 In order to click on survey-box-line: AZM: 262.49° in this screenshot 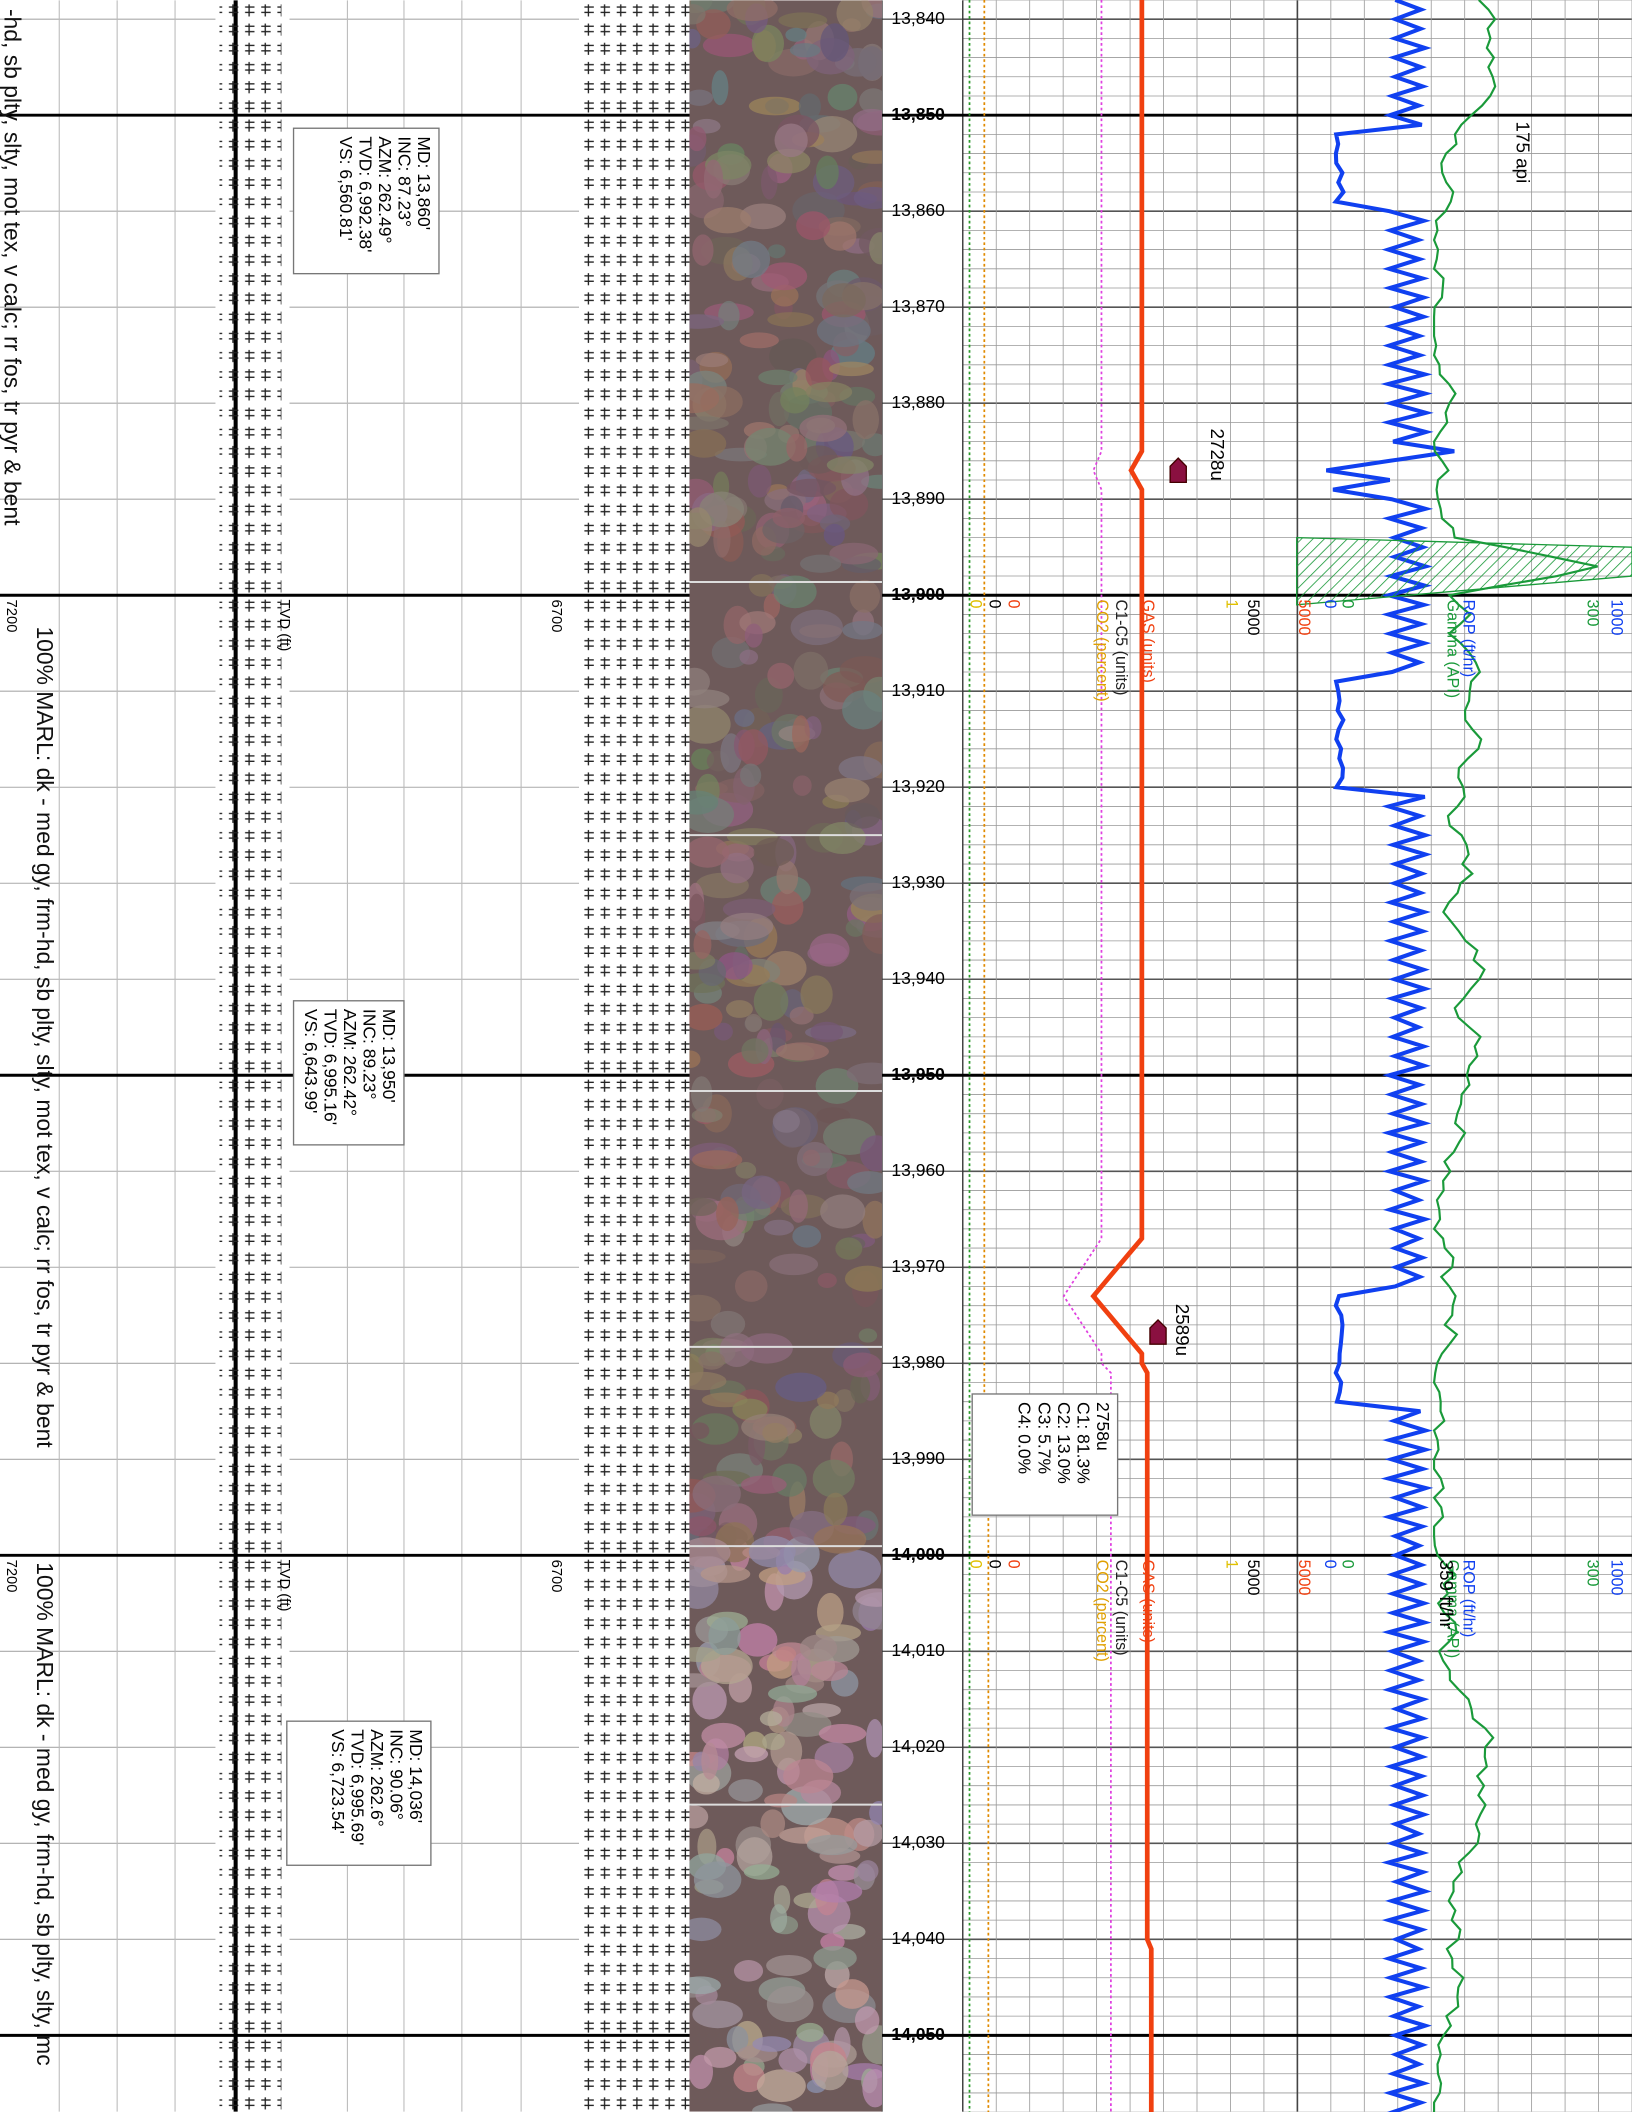, I will do `click(385, 189)`.